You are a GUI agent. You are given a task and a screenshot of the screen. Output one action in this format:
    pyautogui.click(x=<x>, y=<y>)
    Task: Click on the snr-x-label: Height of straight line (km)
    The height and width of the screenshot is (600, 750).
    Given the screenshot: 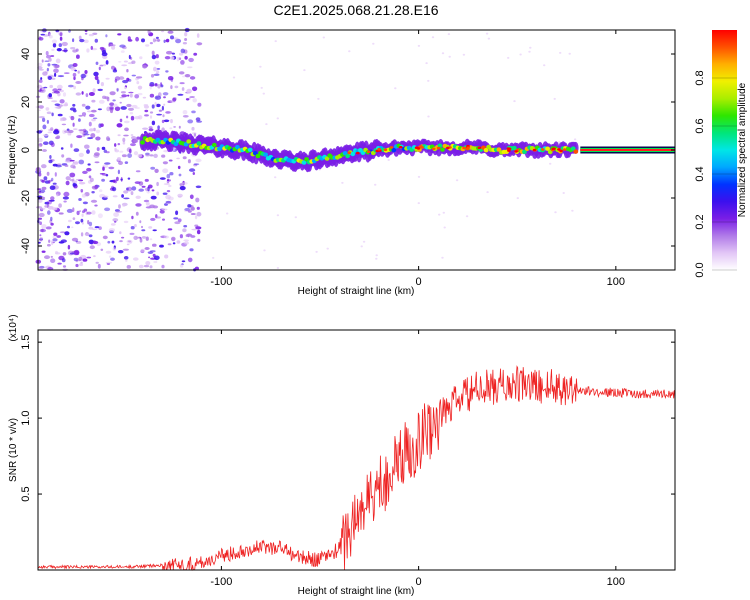 What is the action you would take?
    pyautogui.click(x=356, y=591)
    